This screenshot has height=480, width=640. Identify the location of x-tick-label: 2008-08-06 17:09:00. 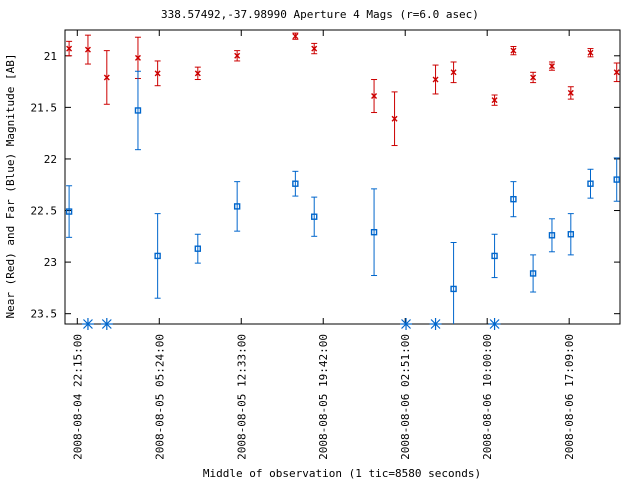
(569, 397).